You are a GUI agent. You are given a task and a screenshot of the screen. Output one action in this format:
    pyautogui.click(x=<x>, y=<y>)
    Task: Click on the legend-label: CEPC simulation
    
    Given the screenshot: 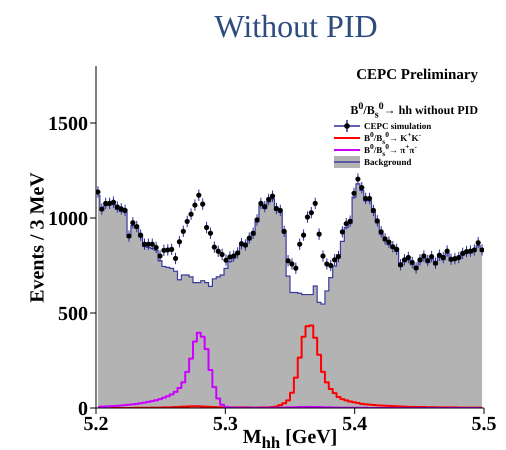 What is the action you would take?
    pyautogui.click(x=398, y=126)
    